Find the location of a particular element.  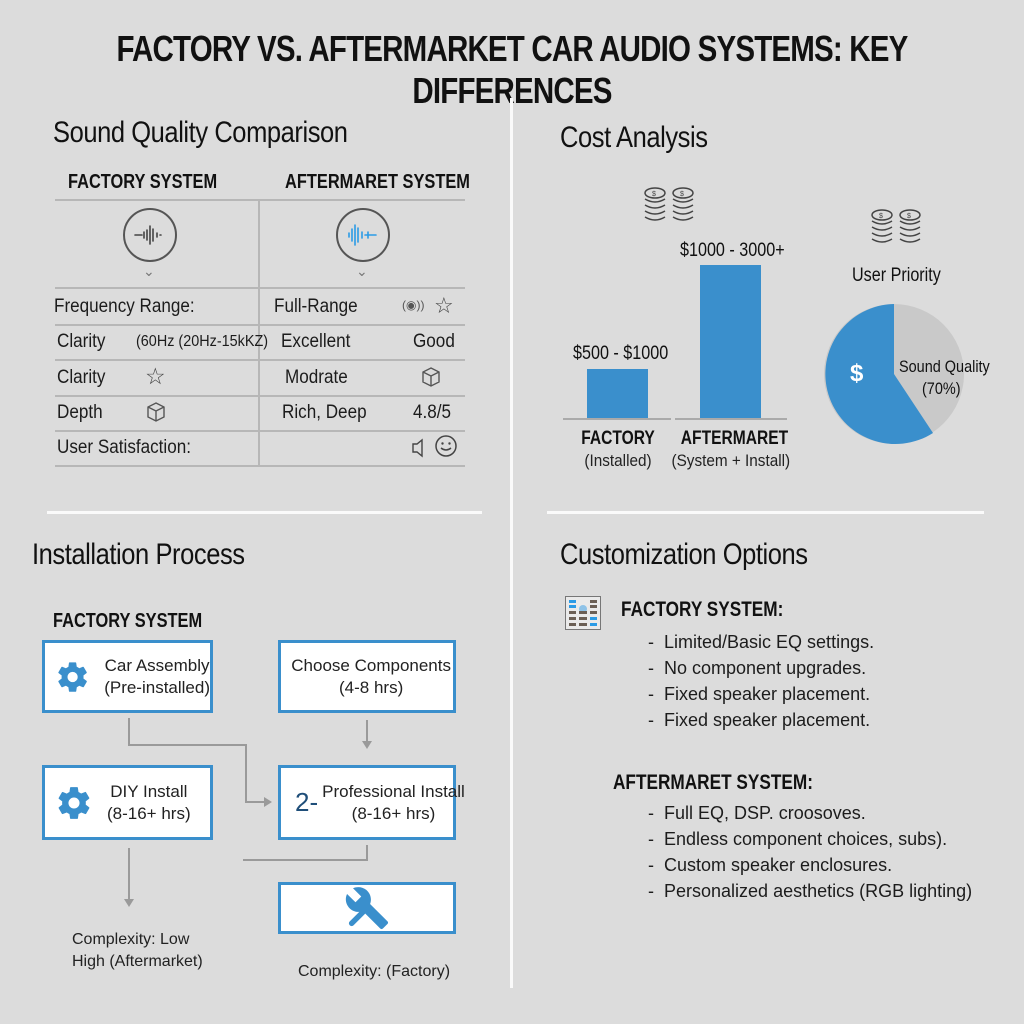

flow-box-tools is located at coordinates (367, 908).